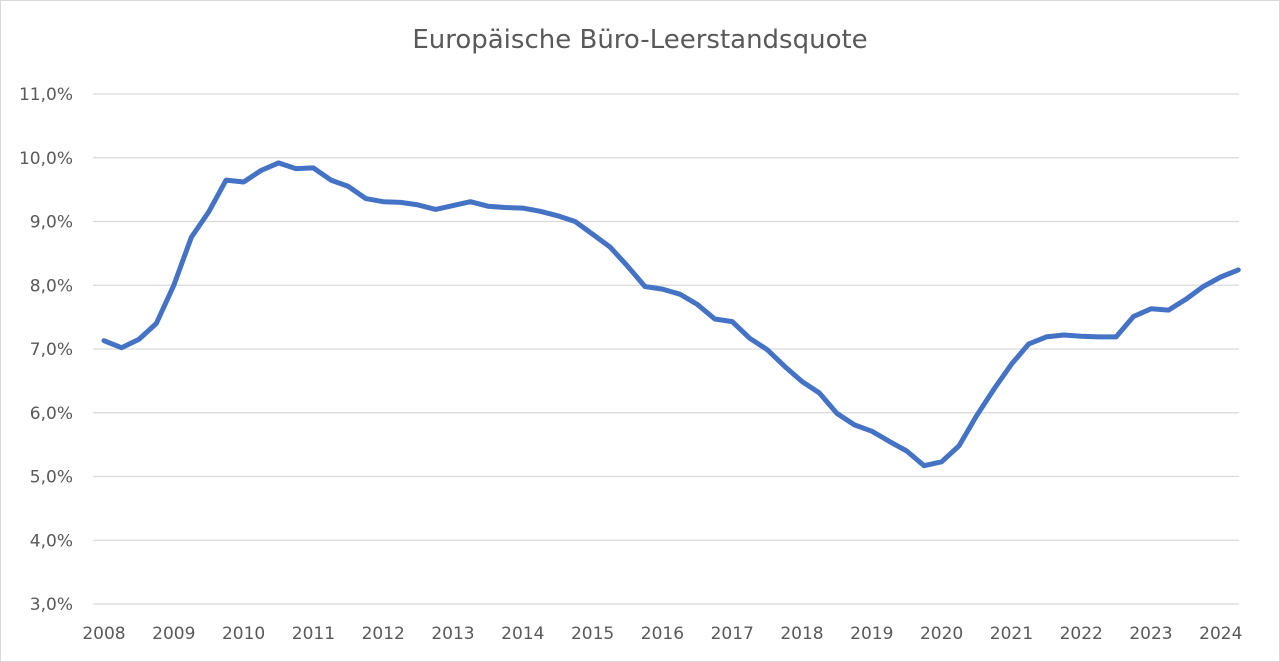 This screenshot has height=662, width=1280. I want to click on y-tick-label: 5,0%, so click(51, 478).